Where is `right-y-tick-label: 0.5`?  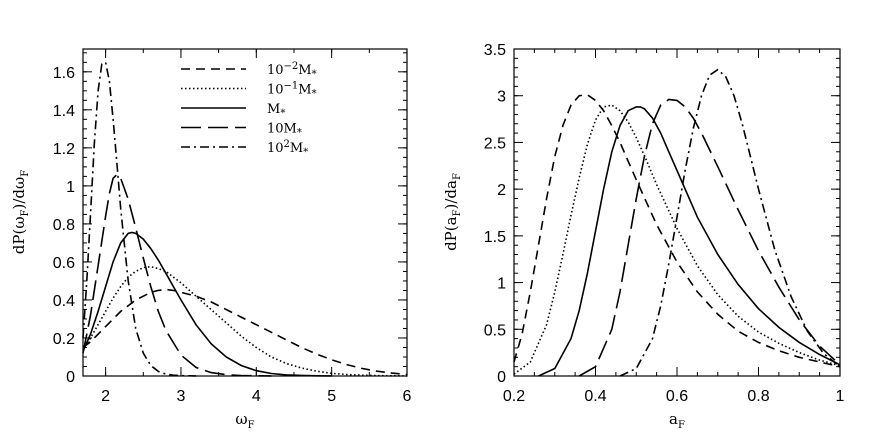 right-y-tick-label: 0.5 is located at coordinates (495, 330).